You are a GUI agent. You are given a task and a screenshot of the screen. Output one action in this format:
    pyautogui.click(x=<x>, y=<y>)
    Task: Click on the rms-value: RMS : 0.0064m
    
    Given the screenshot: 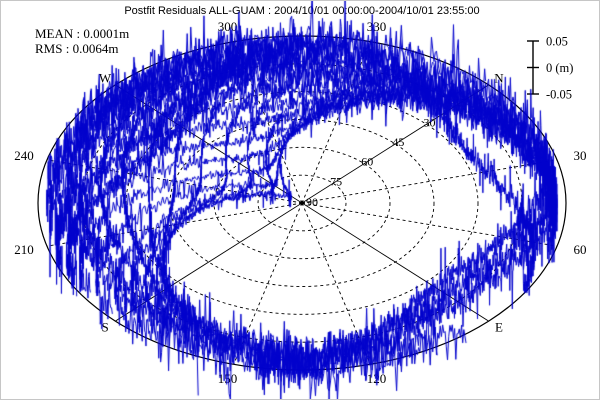 What is the action you would take?
    pyautogui.click(x=76, y=48)
    